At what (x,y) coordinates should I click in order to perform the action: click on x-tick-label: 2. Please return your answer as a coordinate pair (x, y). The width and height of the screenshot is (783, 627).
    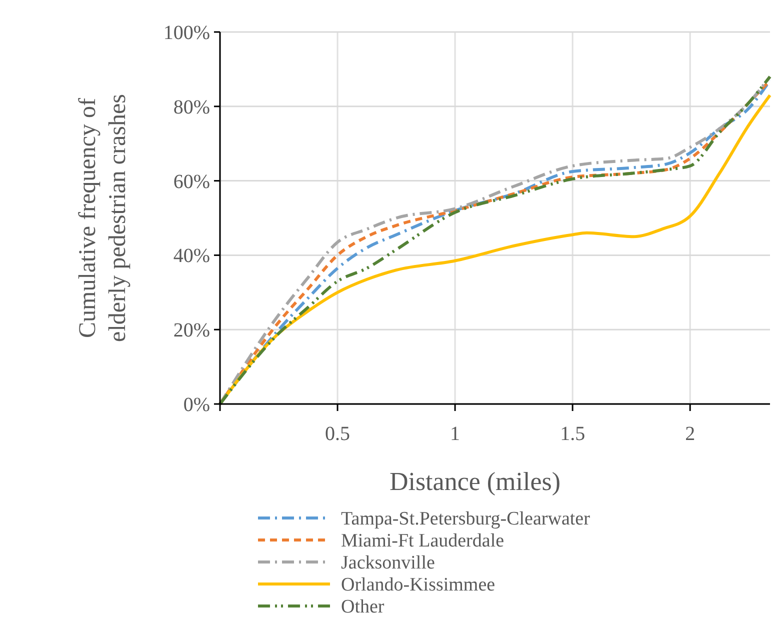
    Looking at the image, I should click on (690, 434).